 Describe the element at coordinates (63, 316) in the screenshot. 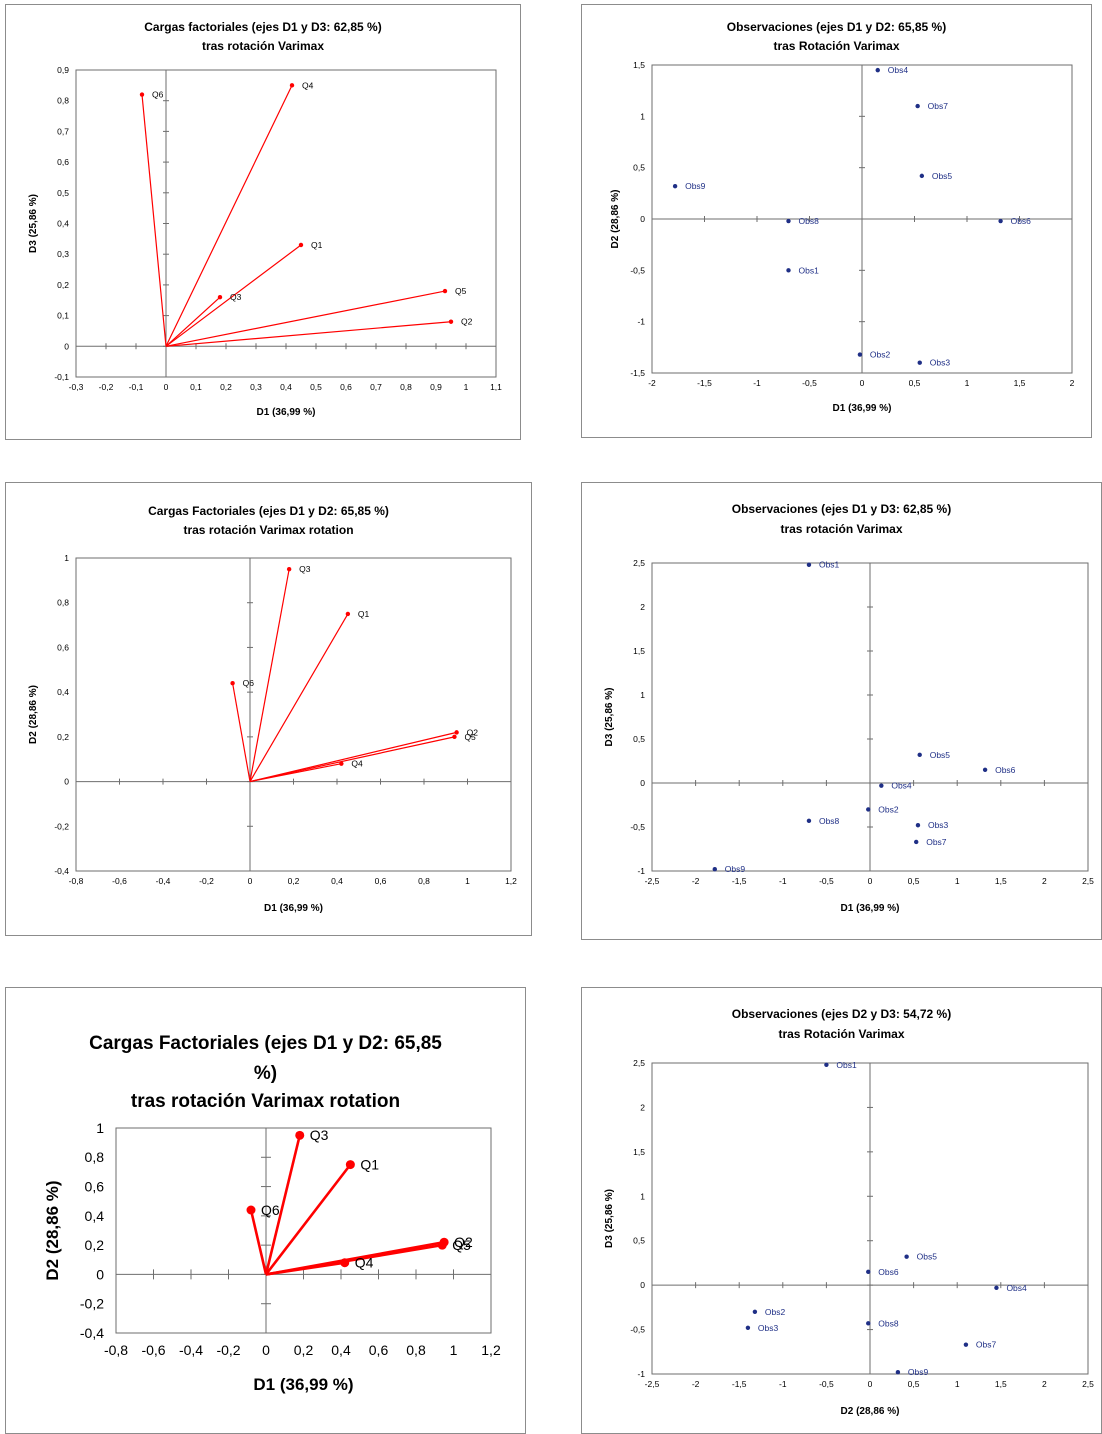

I see `y-tick-label: 0,1` at that location.